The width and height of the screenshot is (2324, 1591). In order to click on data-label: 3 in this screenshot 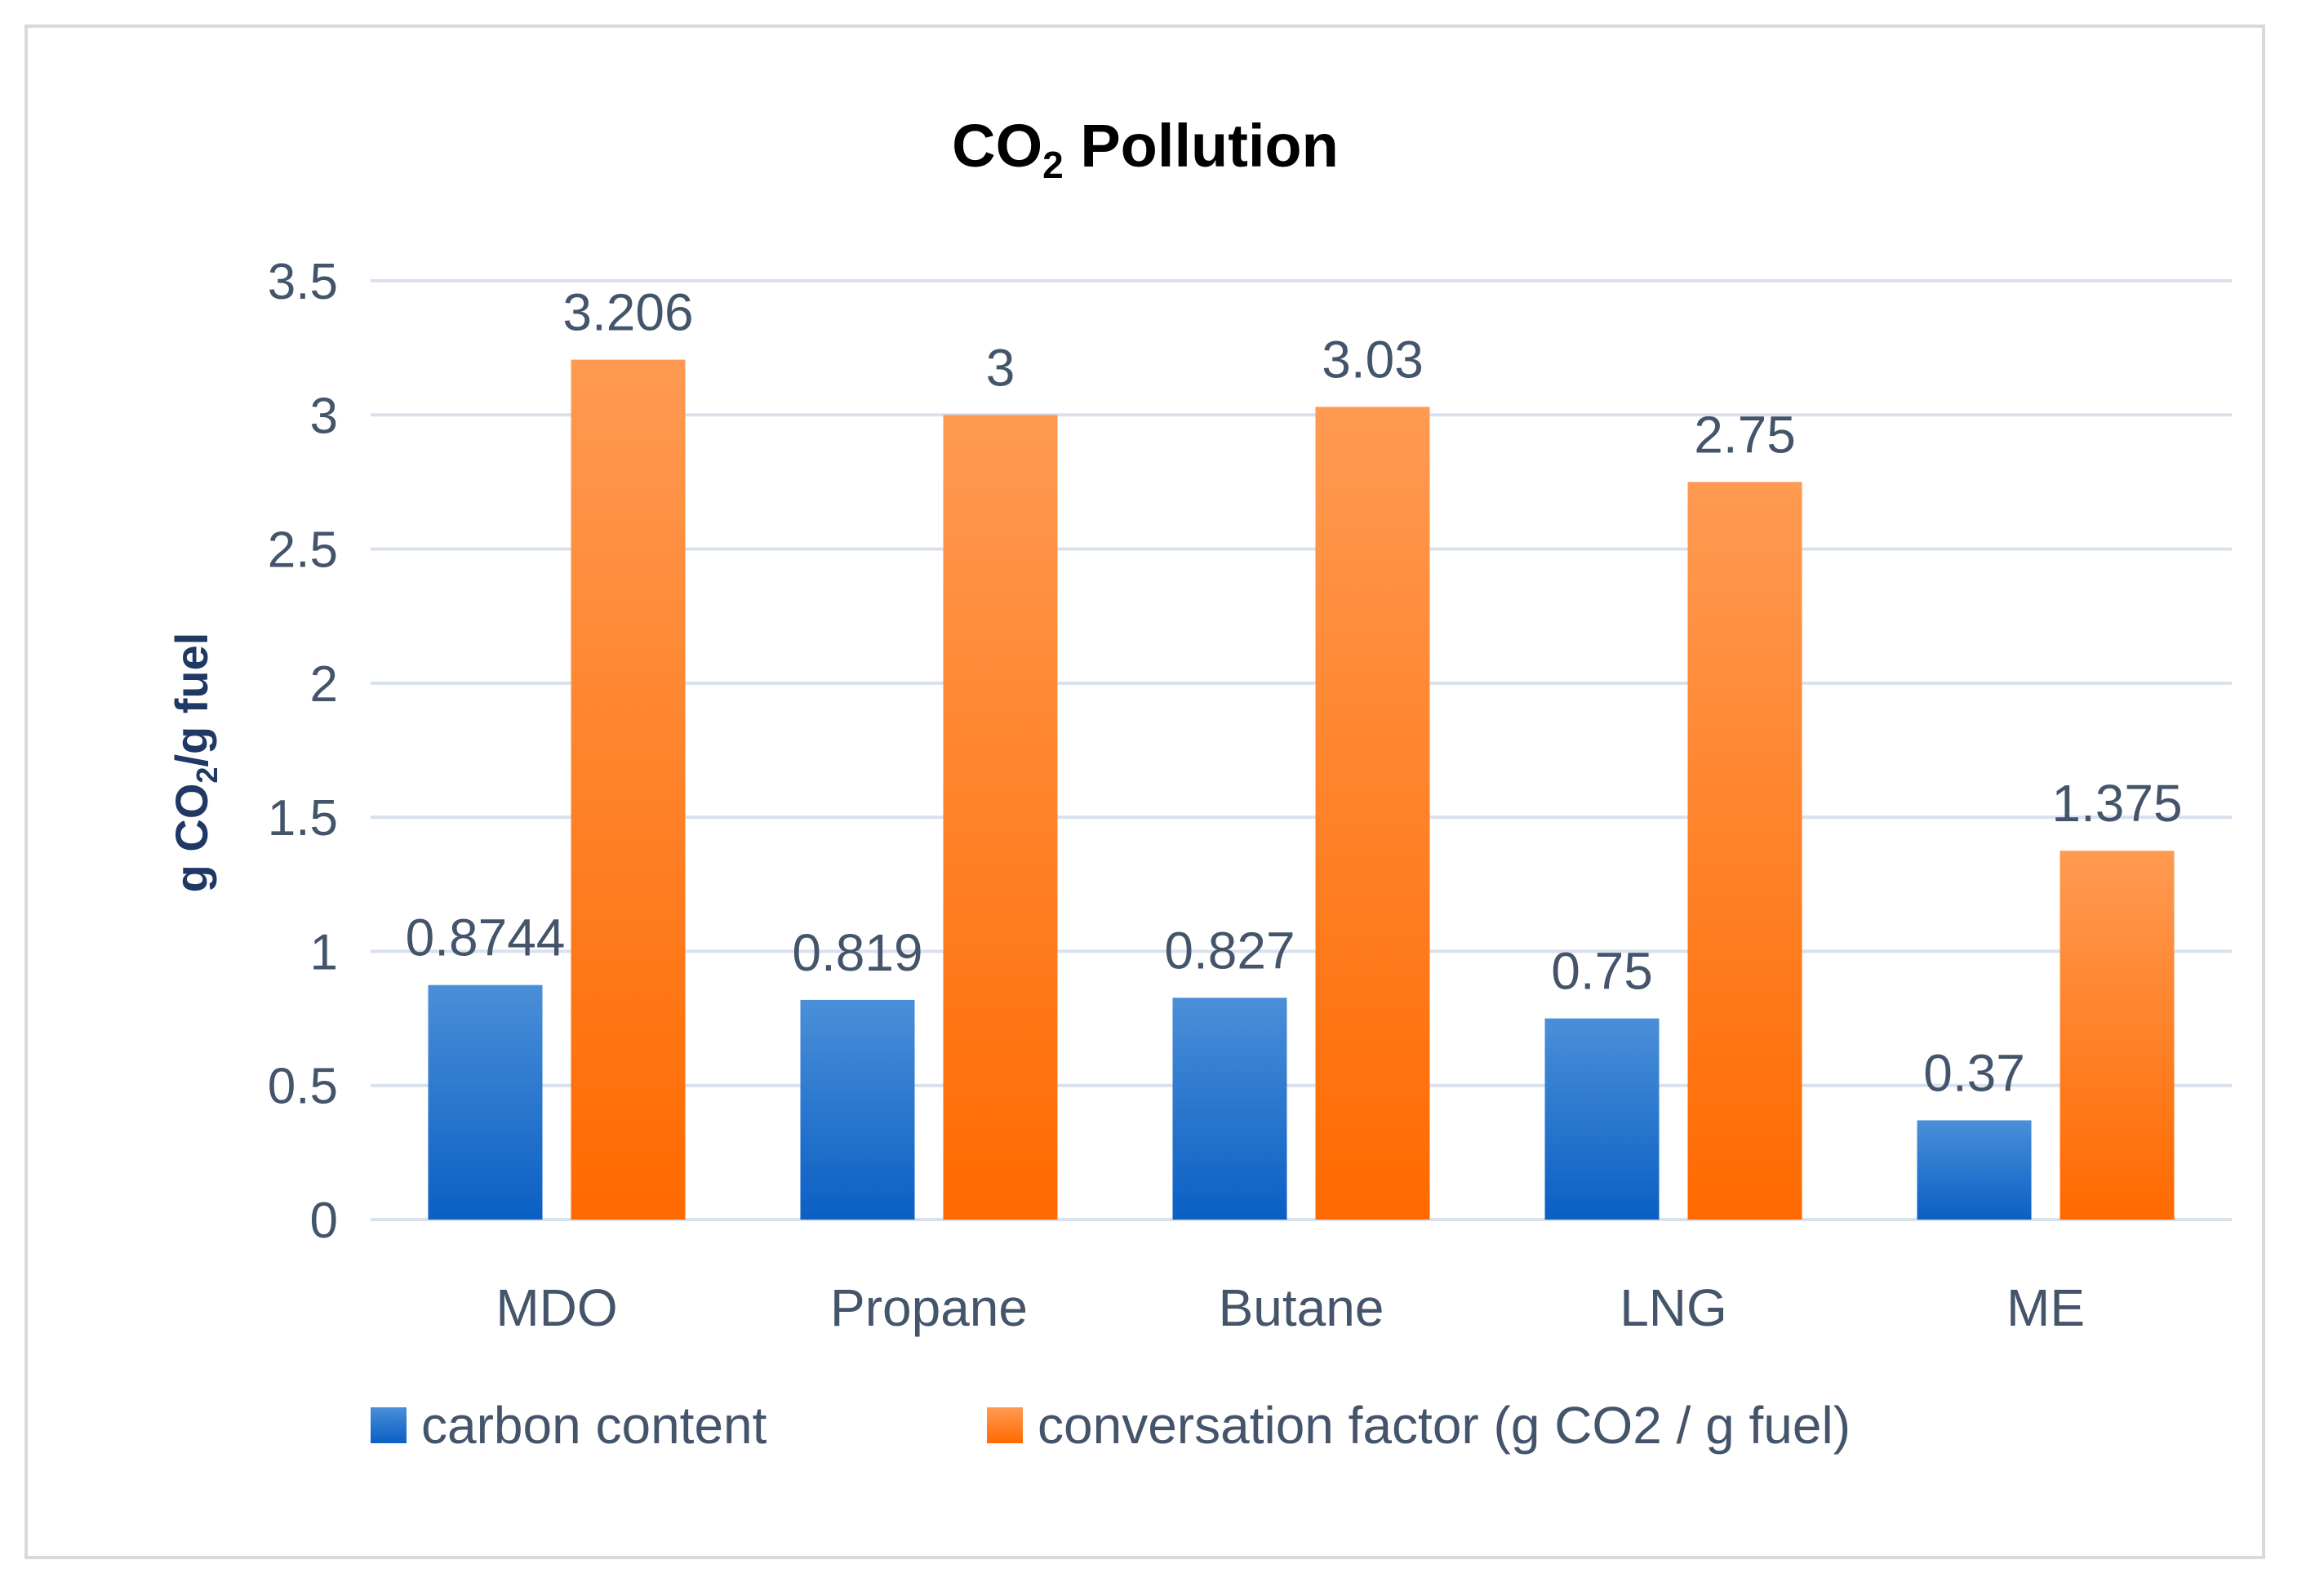, I will do `click(1001, 367)`.